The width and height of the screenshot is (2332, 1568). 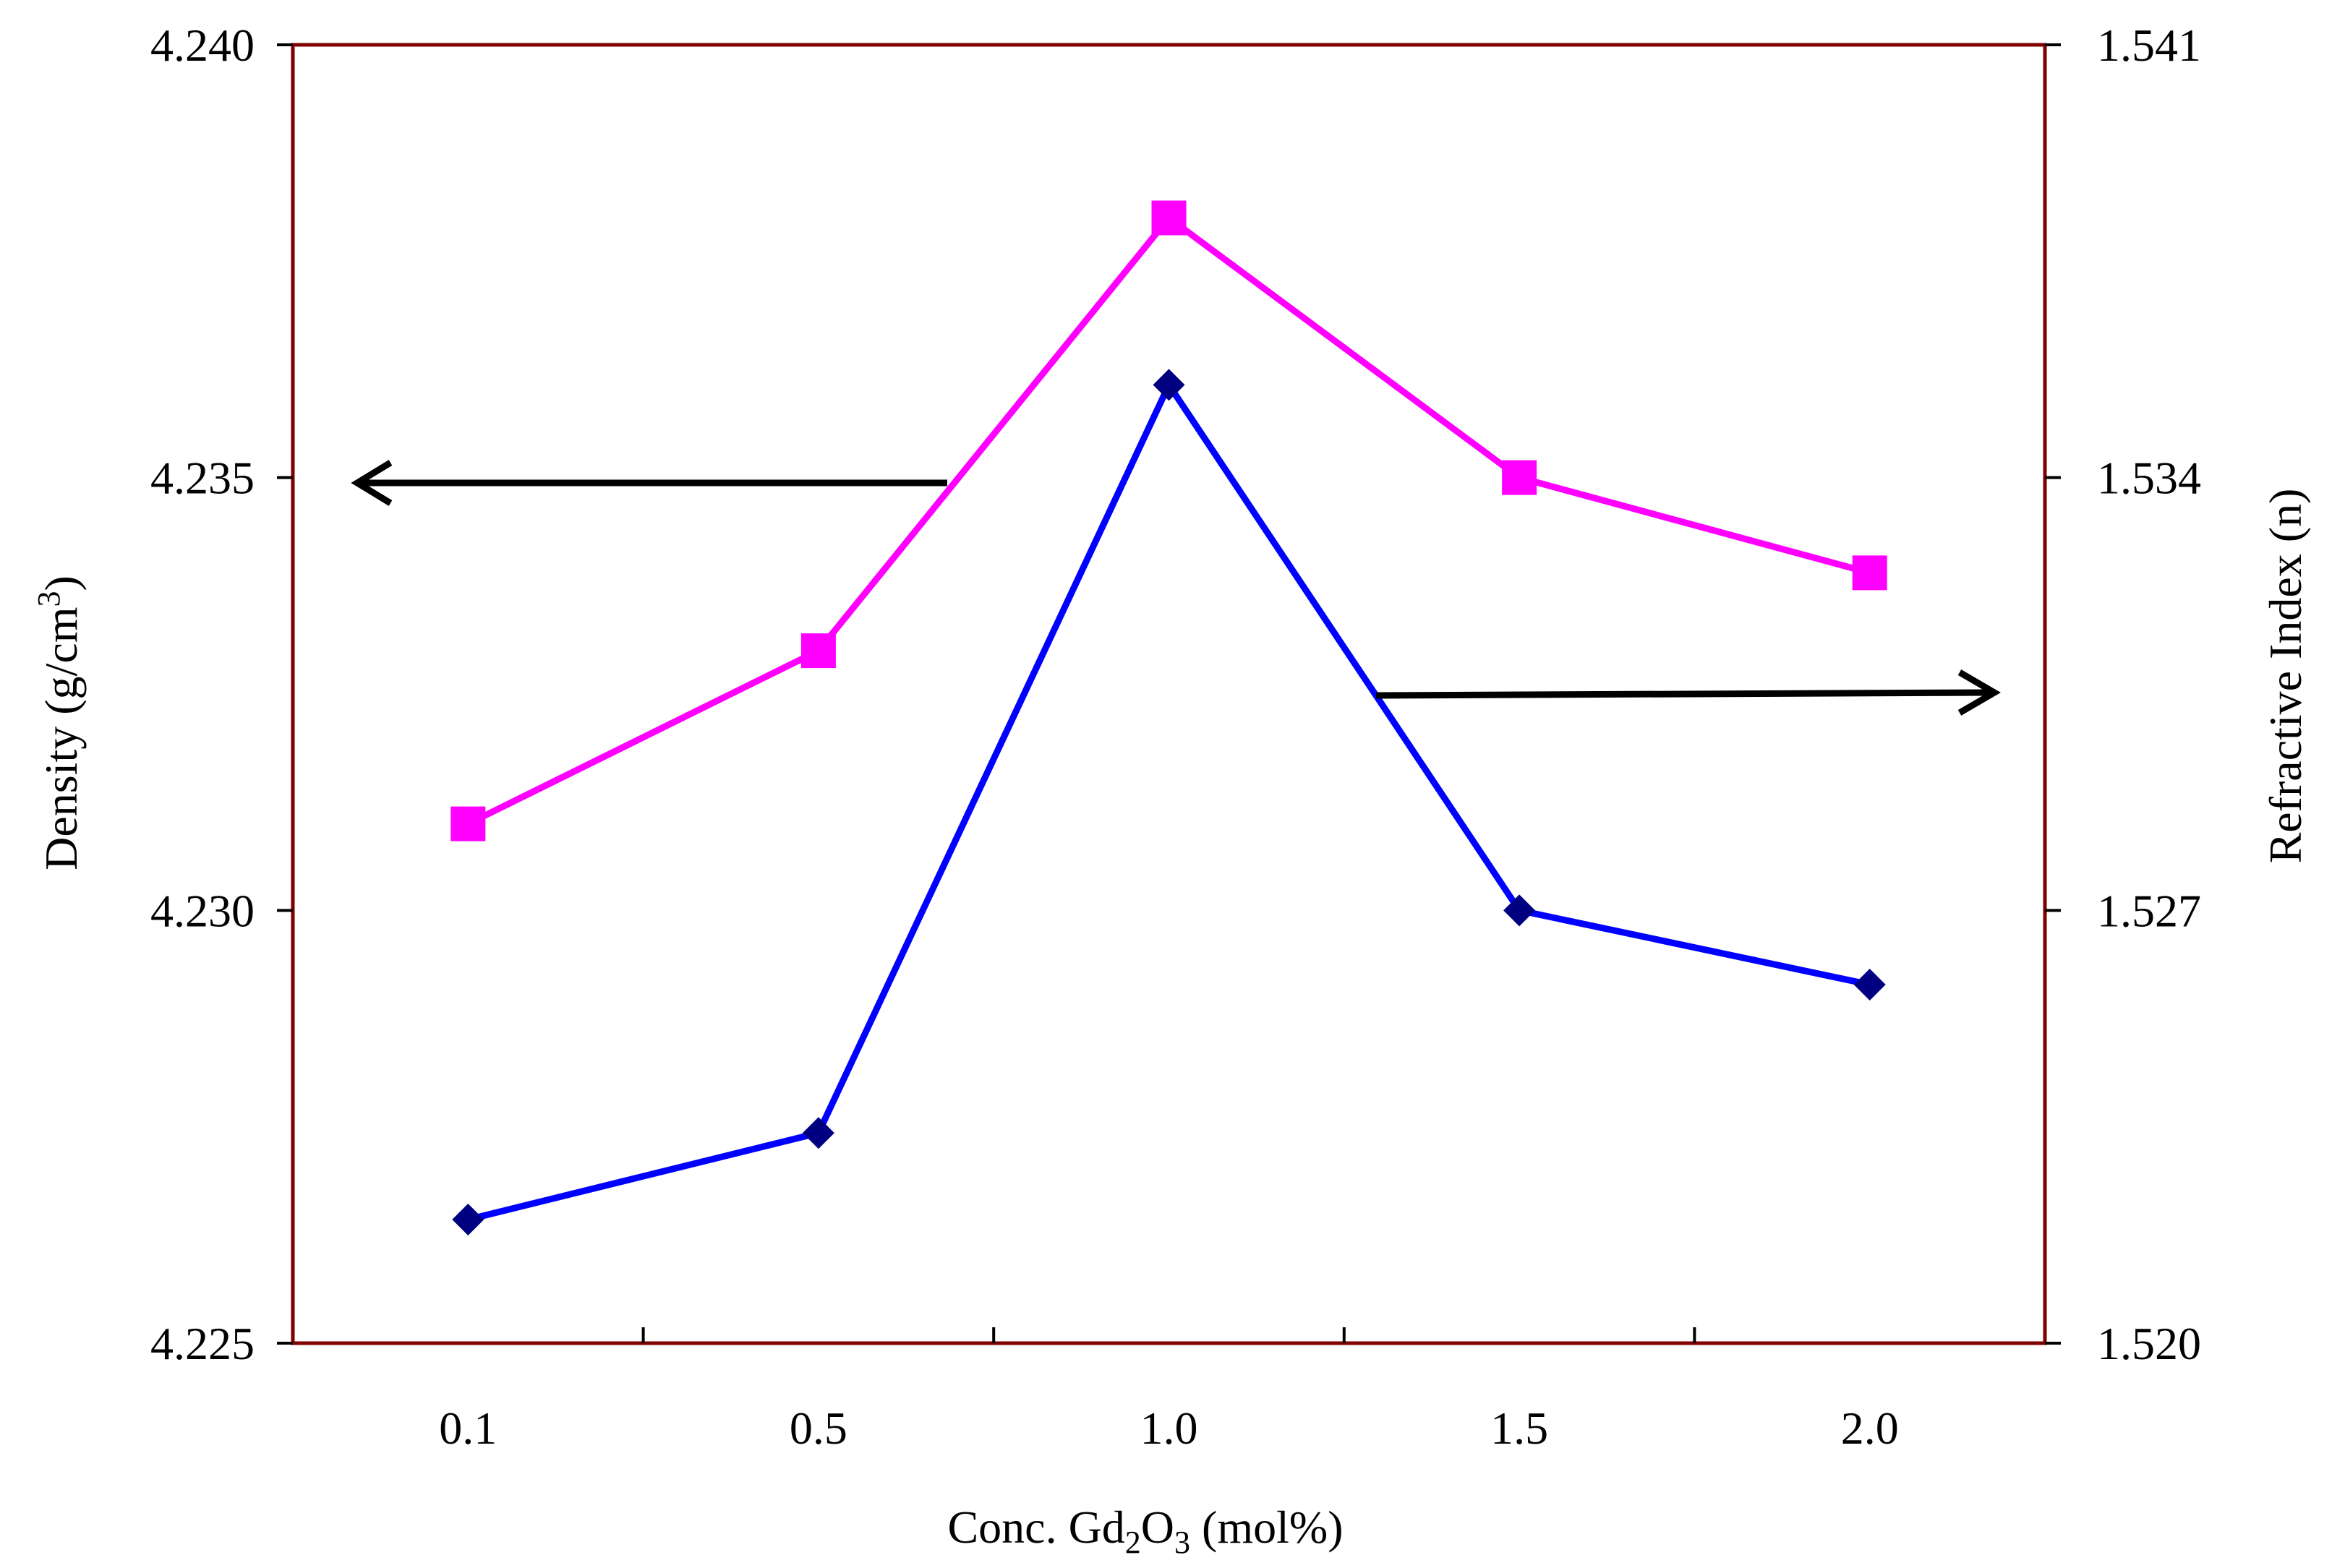 What do you see at coordinates (2149, 45) in the screenshot?
I see `y-right-tick-label: 1.541` at bounding box center [2149, 45].